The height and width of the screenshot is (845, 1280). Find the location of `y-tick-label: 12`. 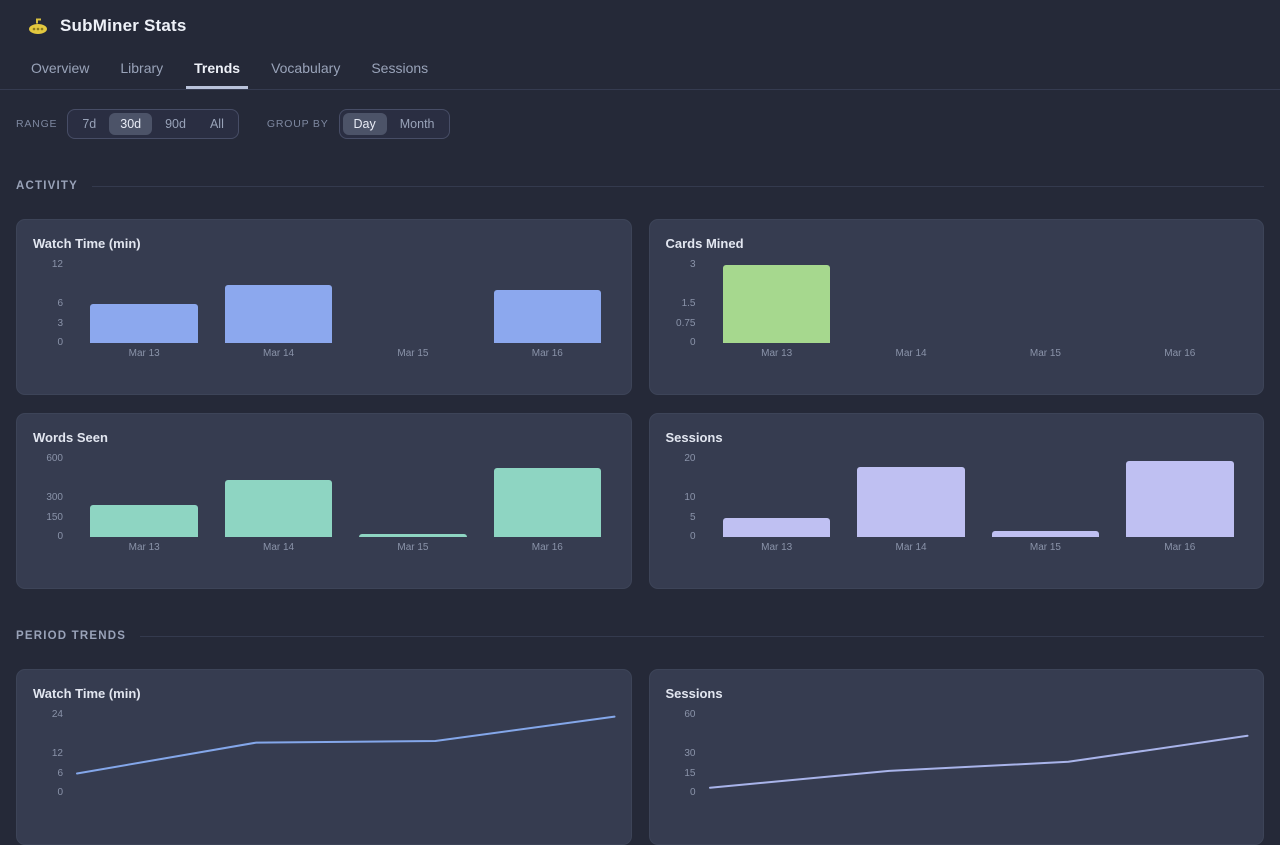

y-tick-label: 12 is located at coordinates (57, 264).